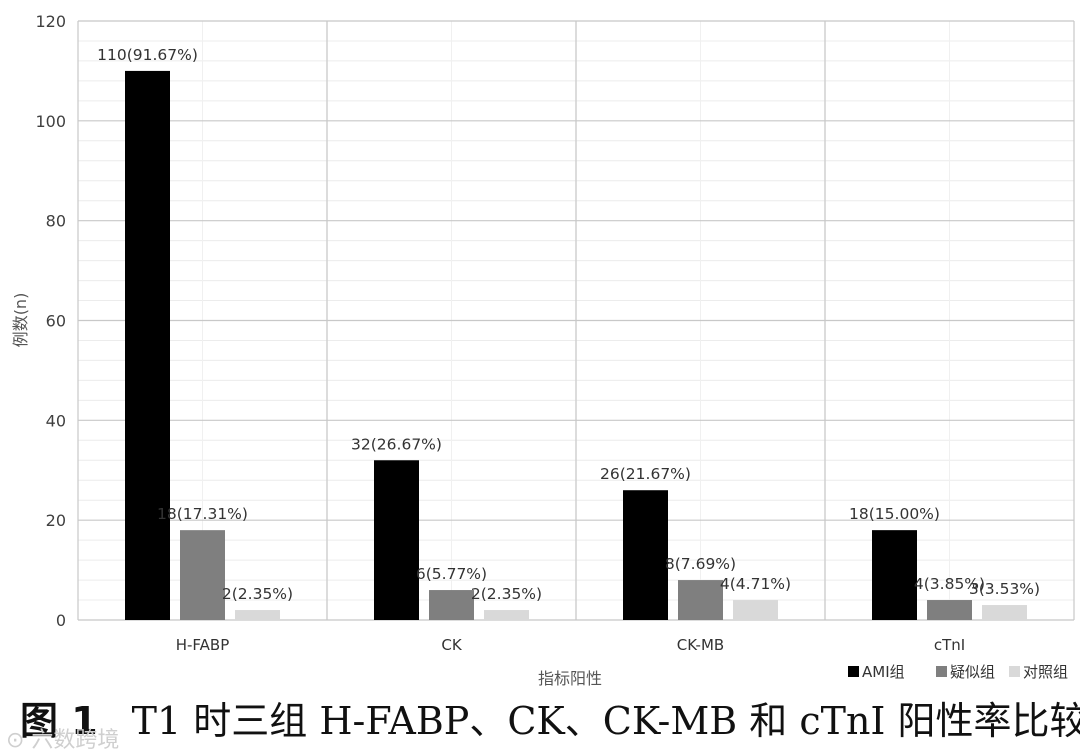 This screenshot has width=1080, height=755. I want to click on data-label: 26(21.67%), so click(645, 474).